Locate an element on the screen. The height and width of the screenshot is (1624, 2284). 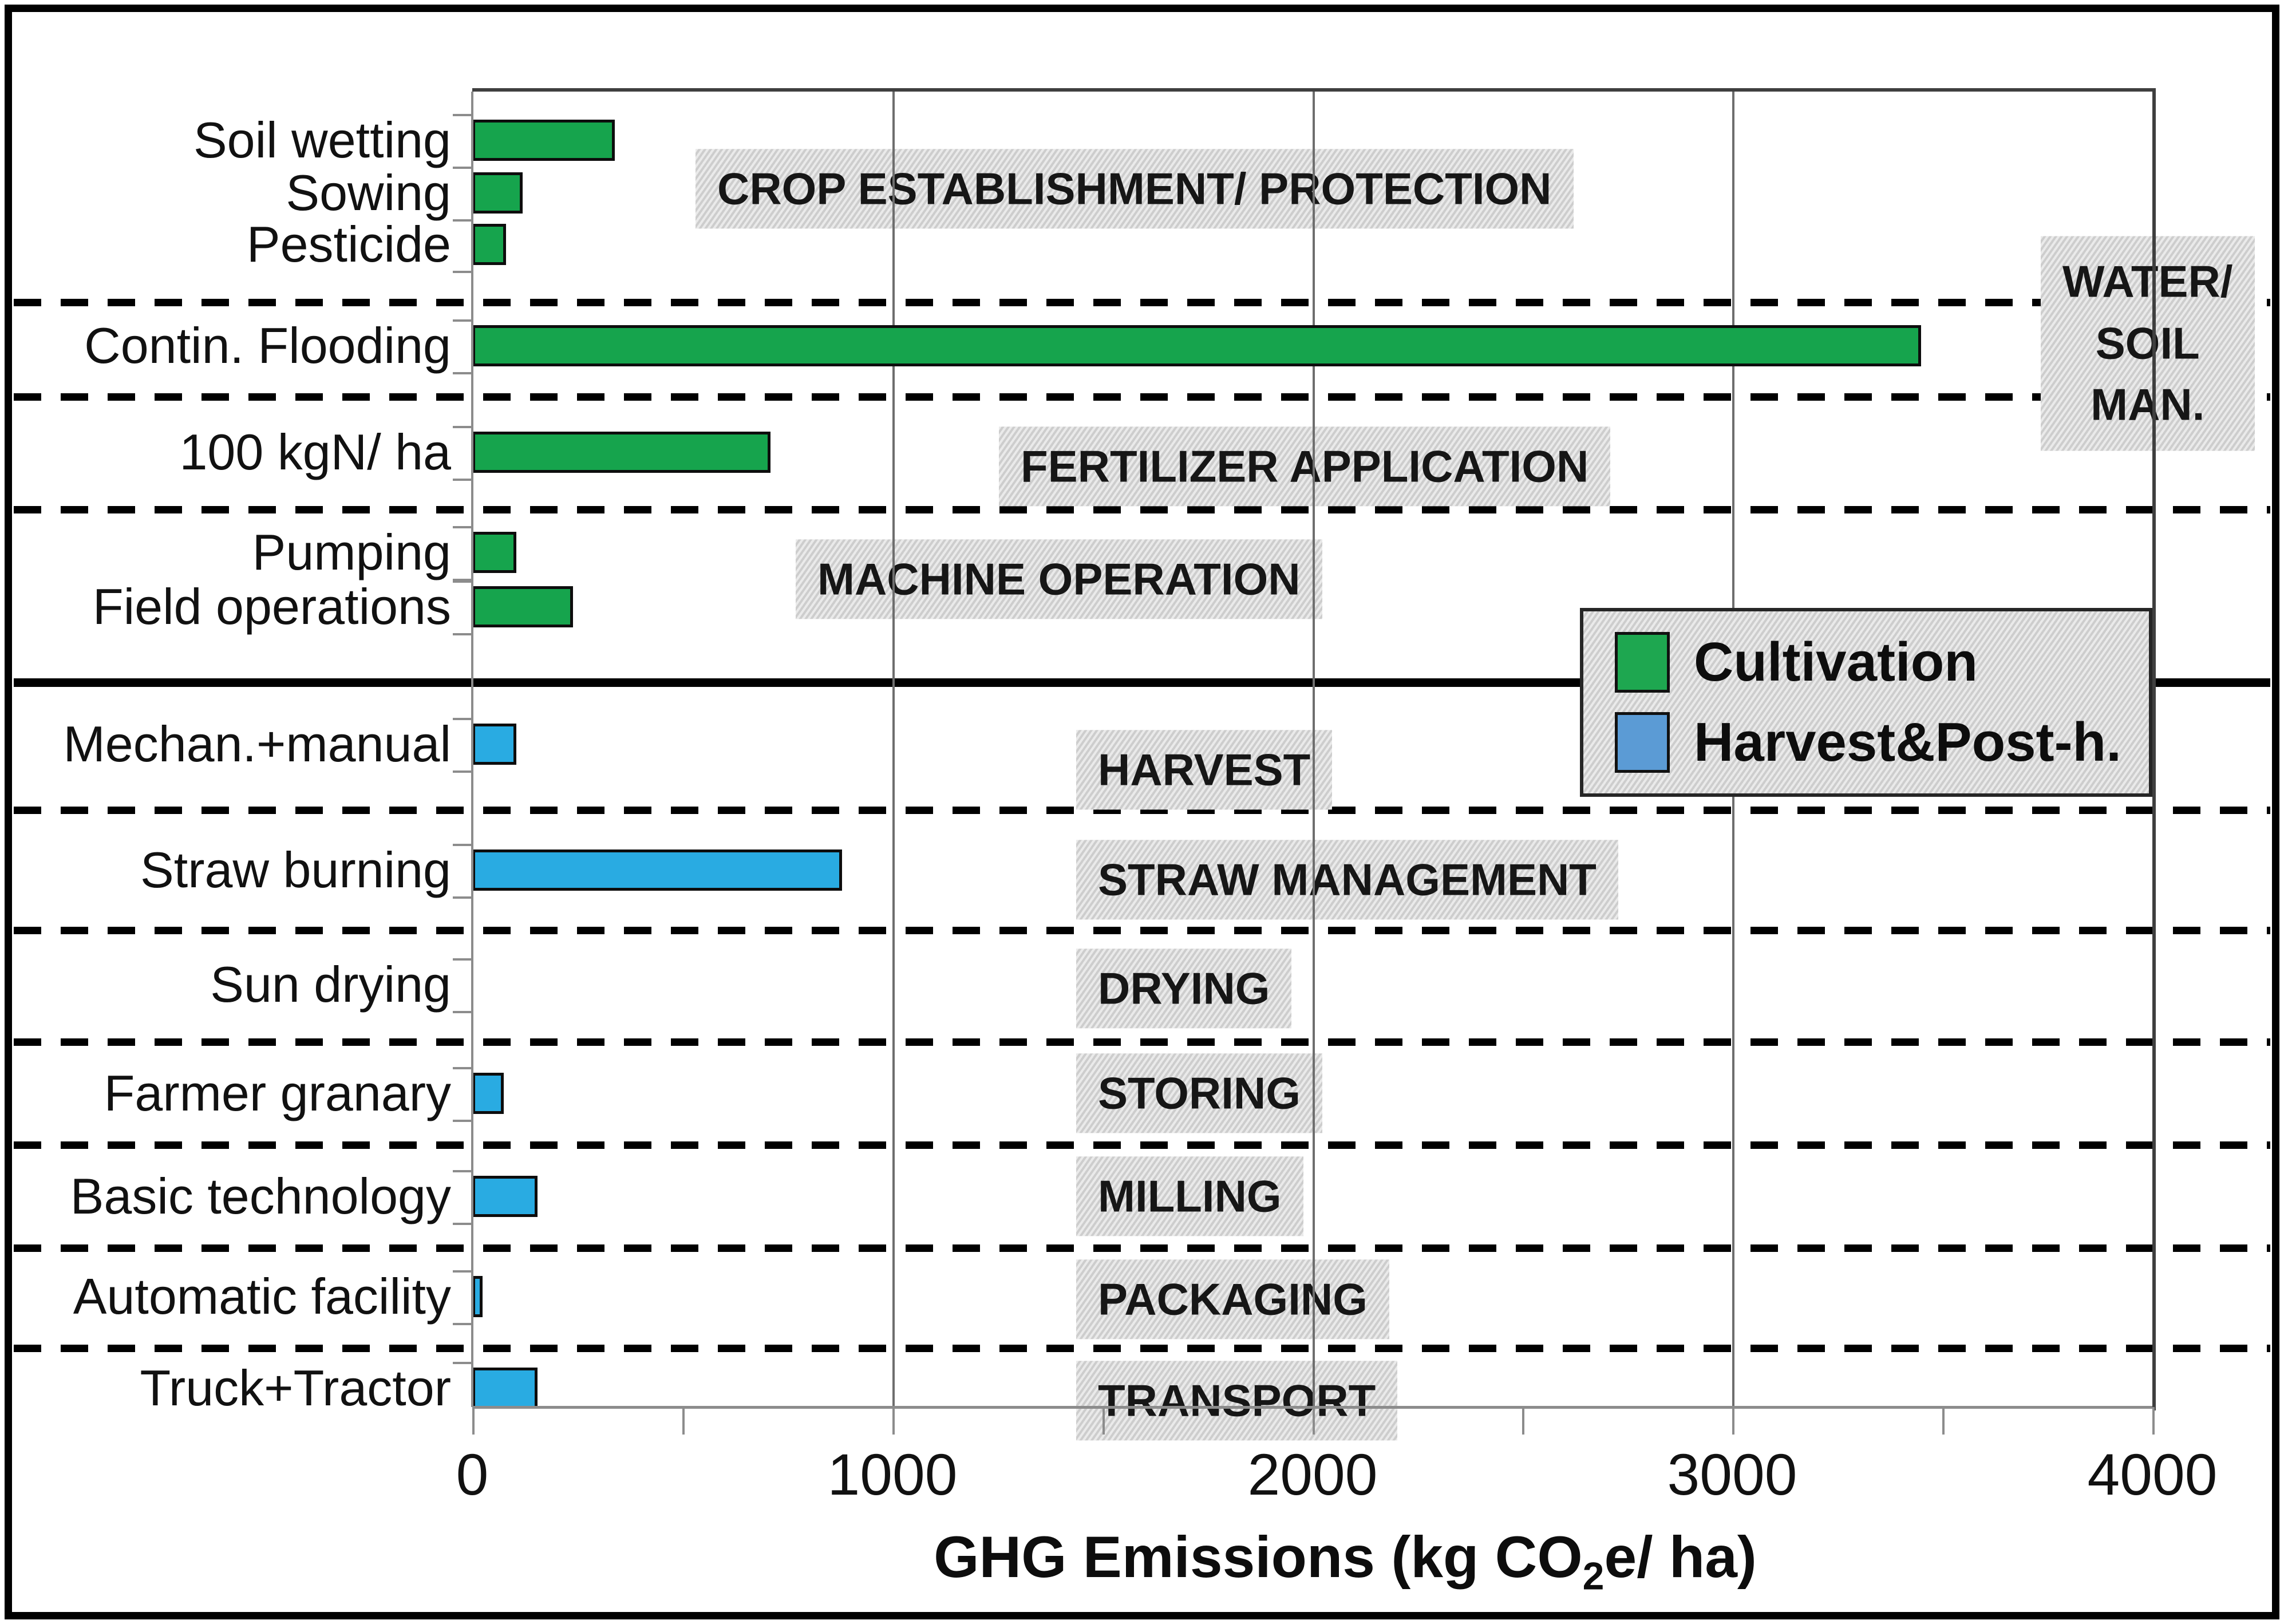
section-label-line: WATER/ is located at coordinates (2147, 281).